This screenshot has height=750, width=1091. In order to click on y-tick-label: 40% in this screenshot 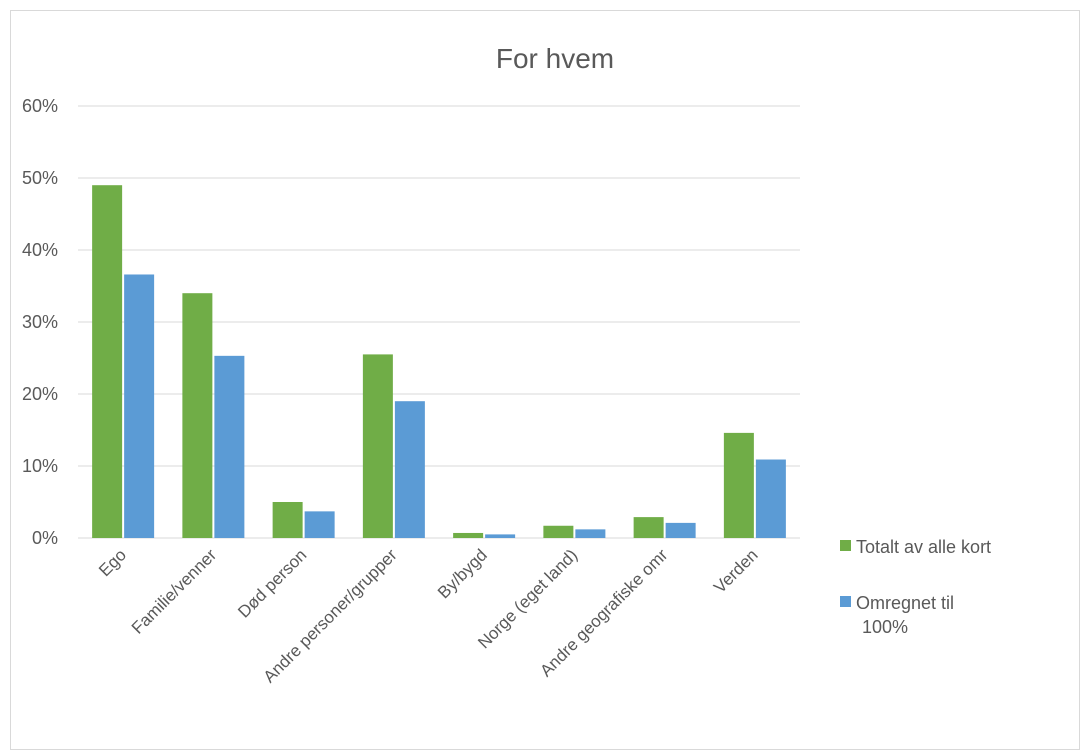, I will do `click(40, 250)`.